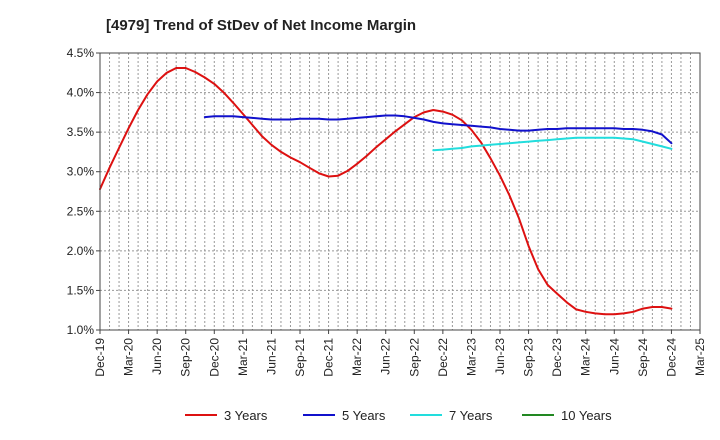 This screenshot has width=720, height=440. I want to click on x-tick-label: Sep-23, so click(529, 357).